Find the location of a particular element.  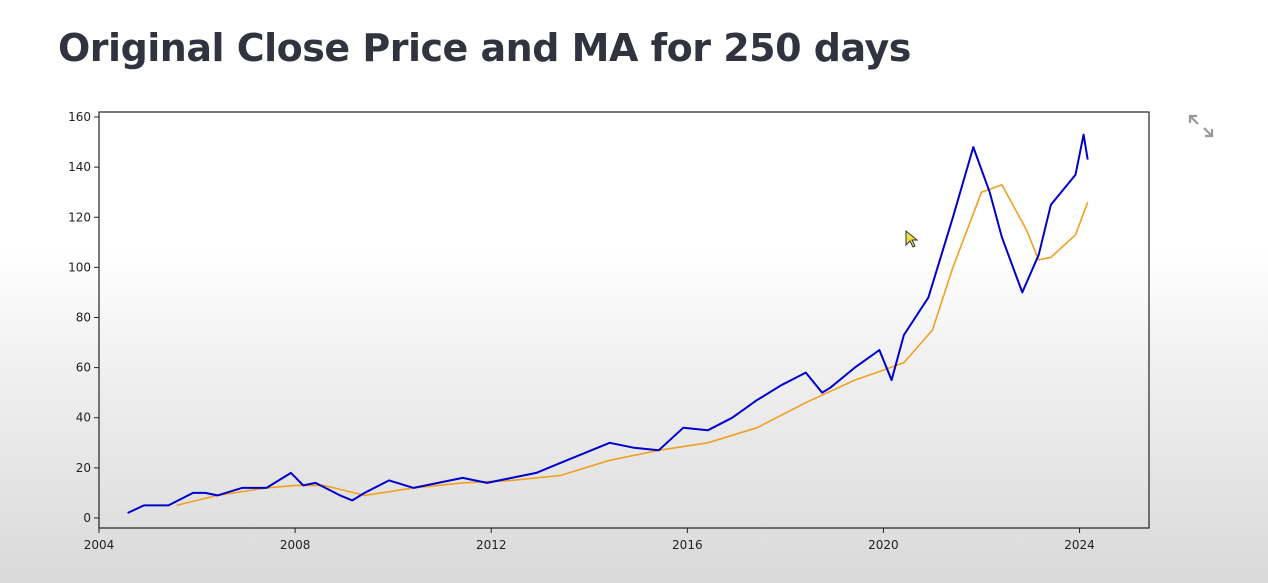

x-tick-label: 2024 is located at coordinates (1079, 545).